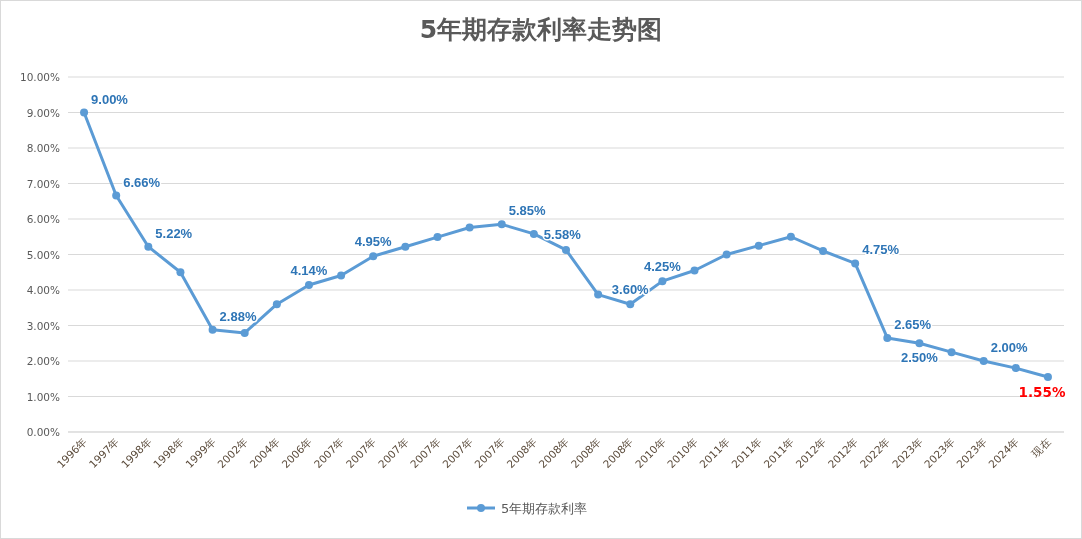  Describe the element at coordinates (43, 183) in the screenshot. I see `y-tick-label: 7.00%` at that location.